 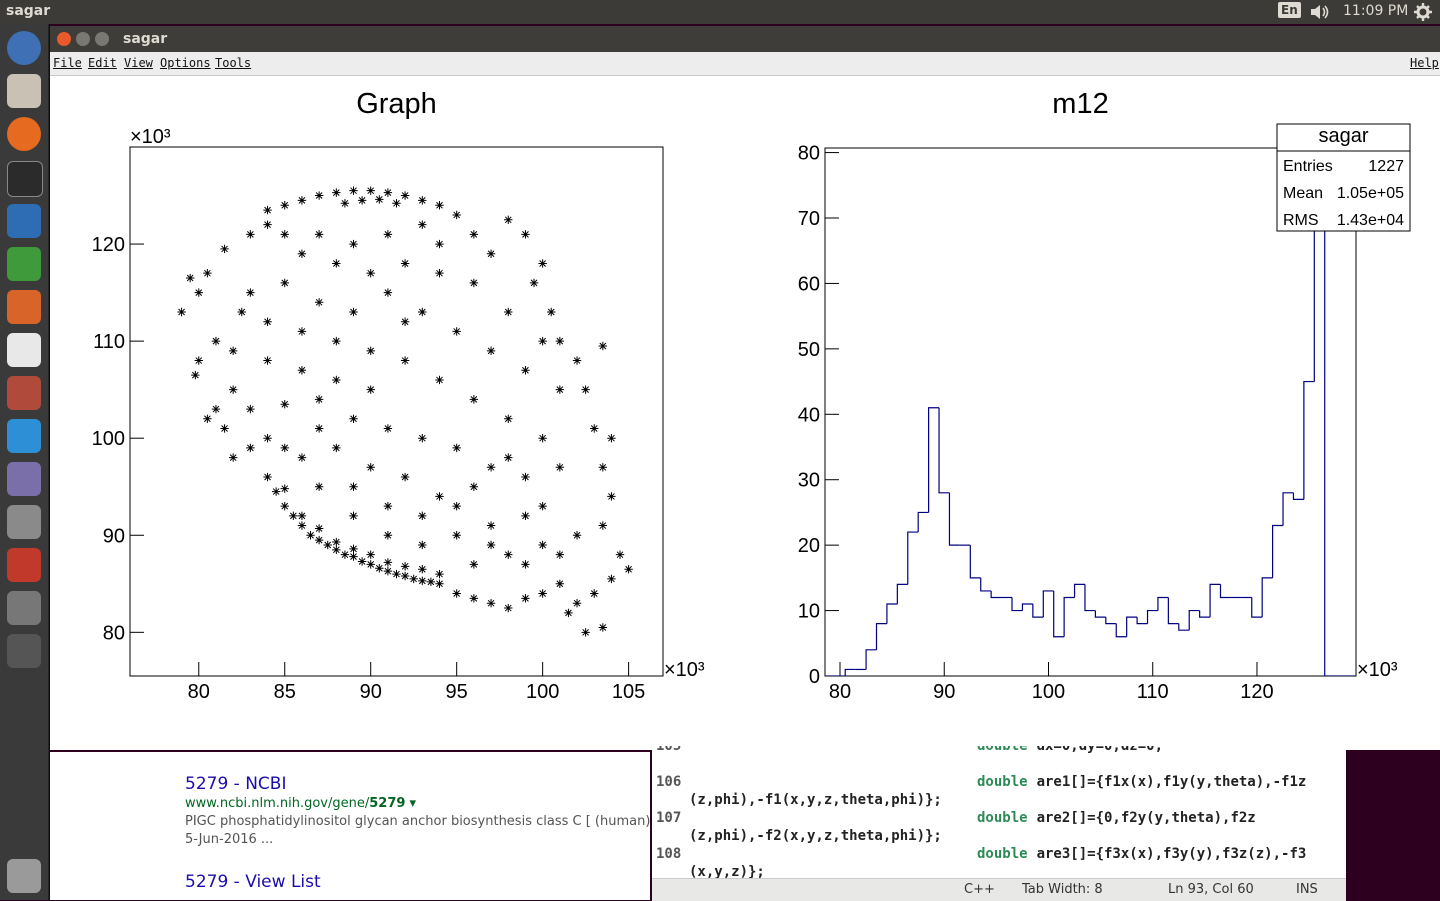 What do you see at coordinates (1062, 889) in the screenshot?
I see `tab-width: Tab Width: 8` at bounding box center [1062, 889].